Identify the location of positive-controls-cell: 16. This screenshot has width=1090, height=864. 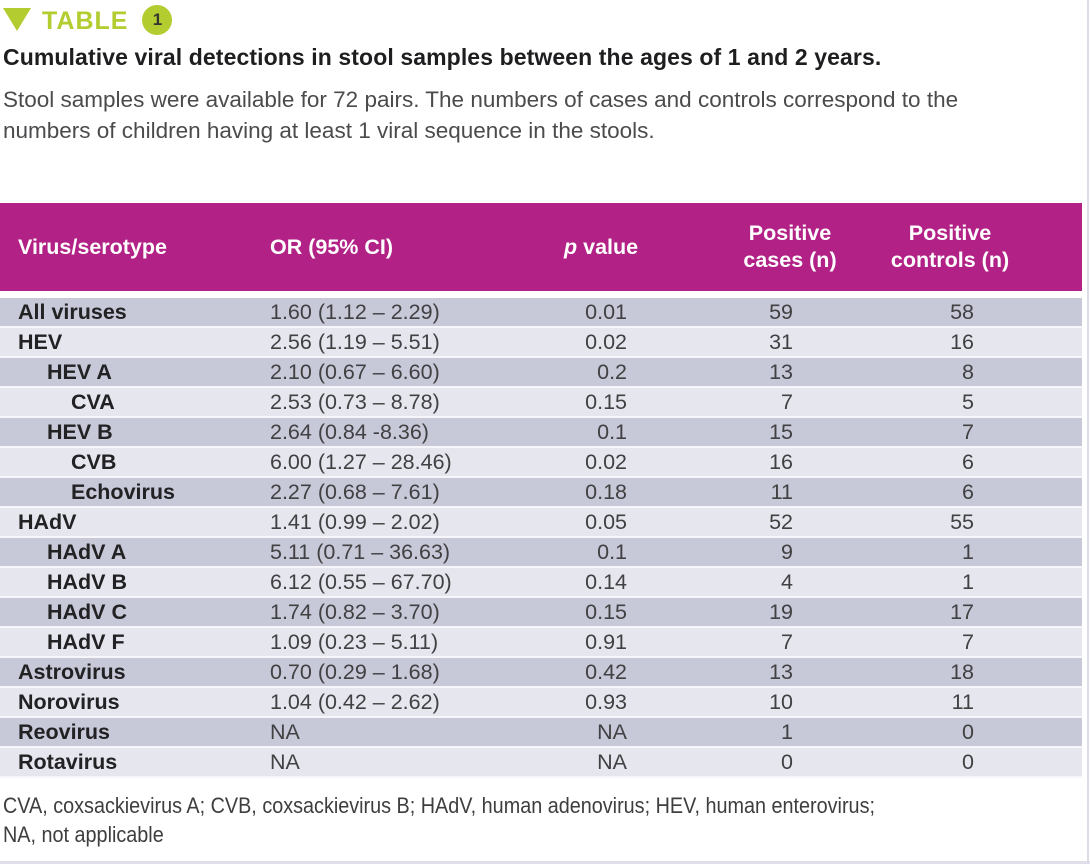
(977, 343).